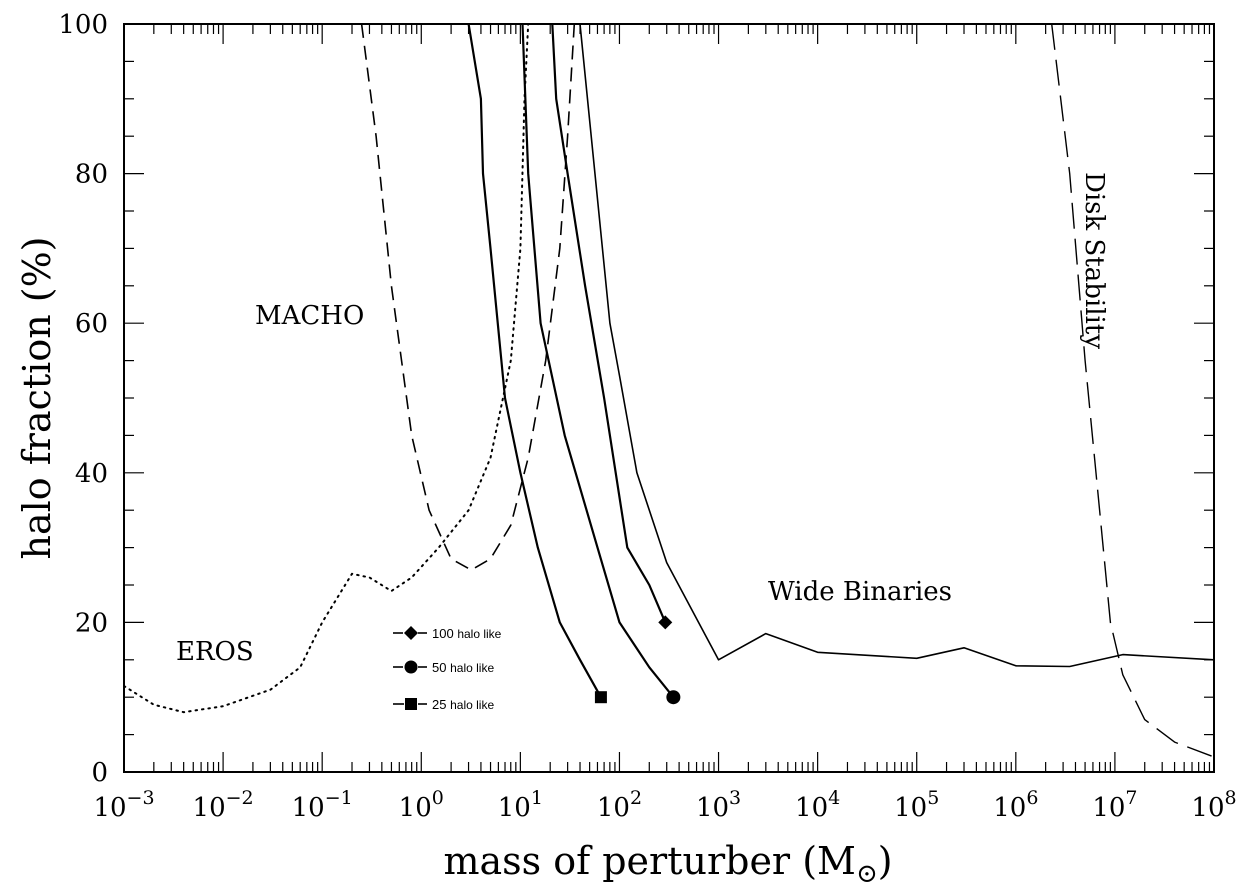  Describe the element at coordinates (616, 861) in the screenshot. I see `x-axis-title-text: mass of perturber` at that location.